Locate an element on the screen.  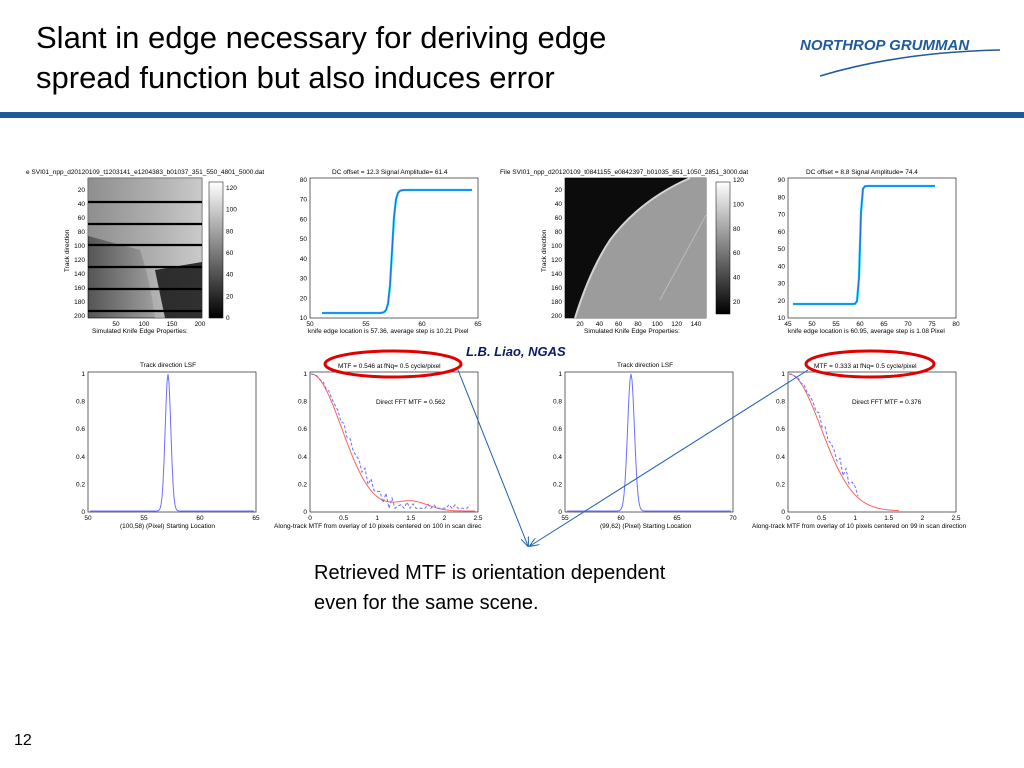
esf-plot-1-ytick: 60 is located at coordinates (304, 219).